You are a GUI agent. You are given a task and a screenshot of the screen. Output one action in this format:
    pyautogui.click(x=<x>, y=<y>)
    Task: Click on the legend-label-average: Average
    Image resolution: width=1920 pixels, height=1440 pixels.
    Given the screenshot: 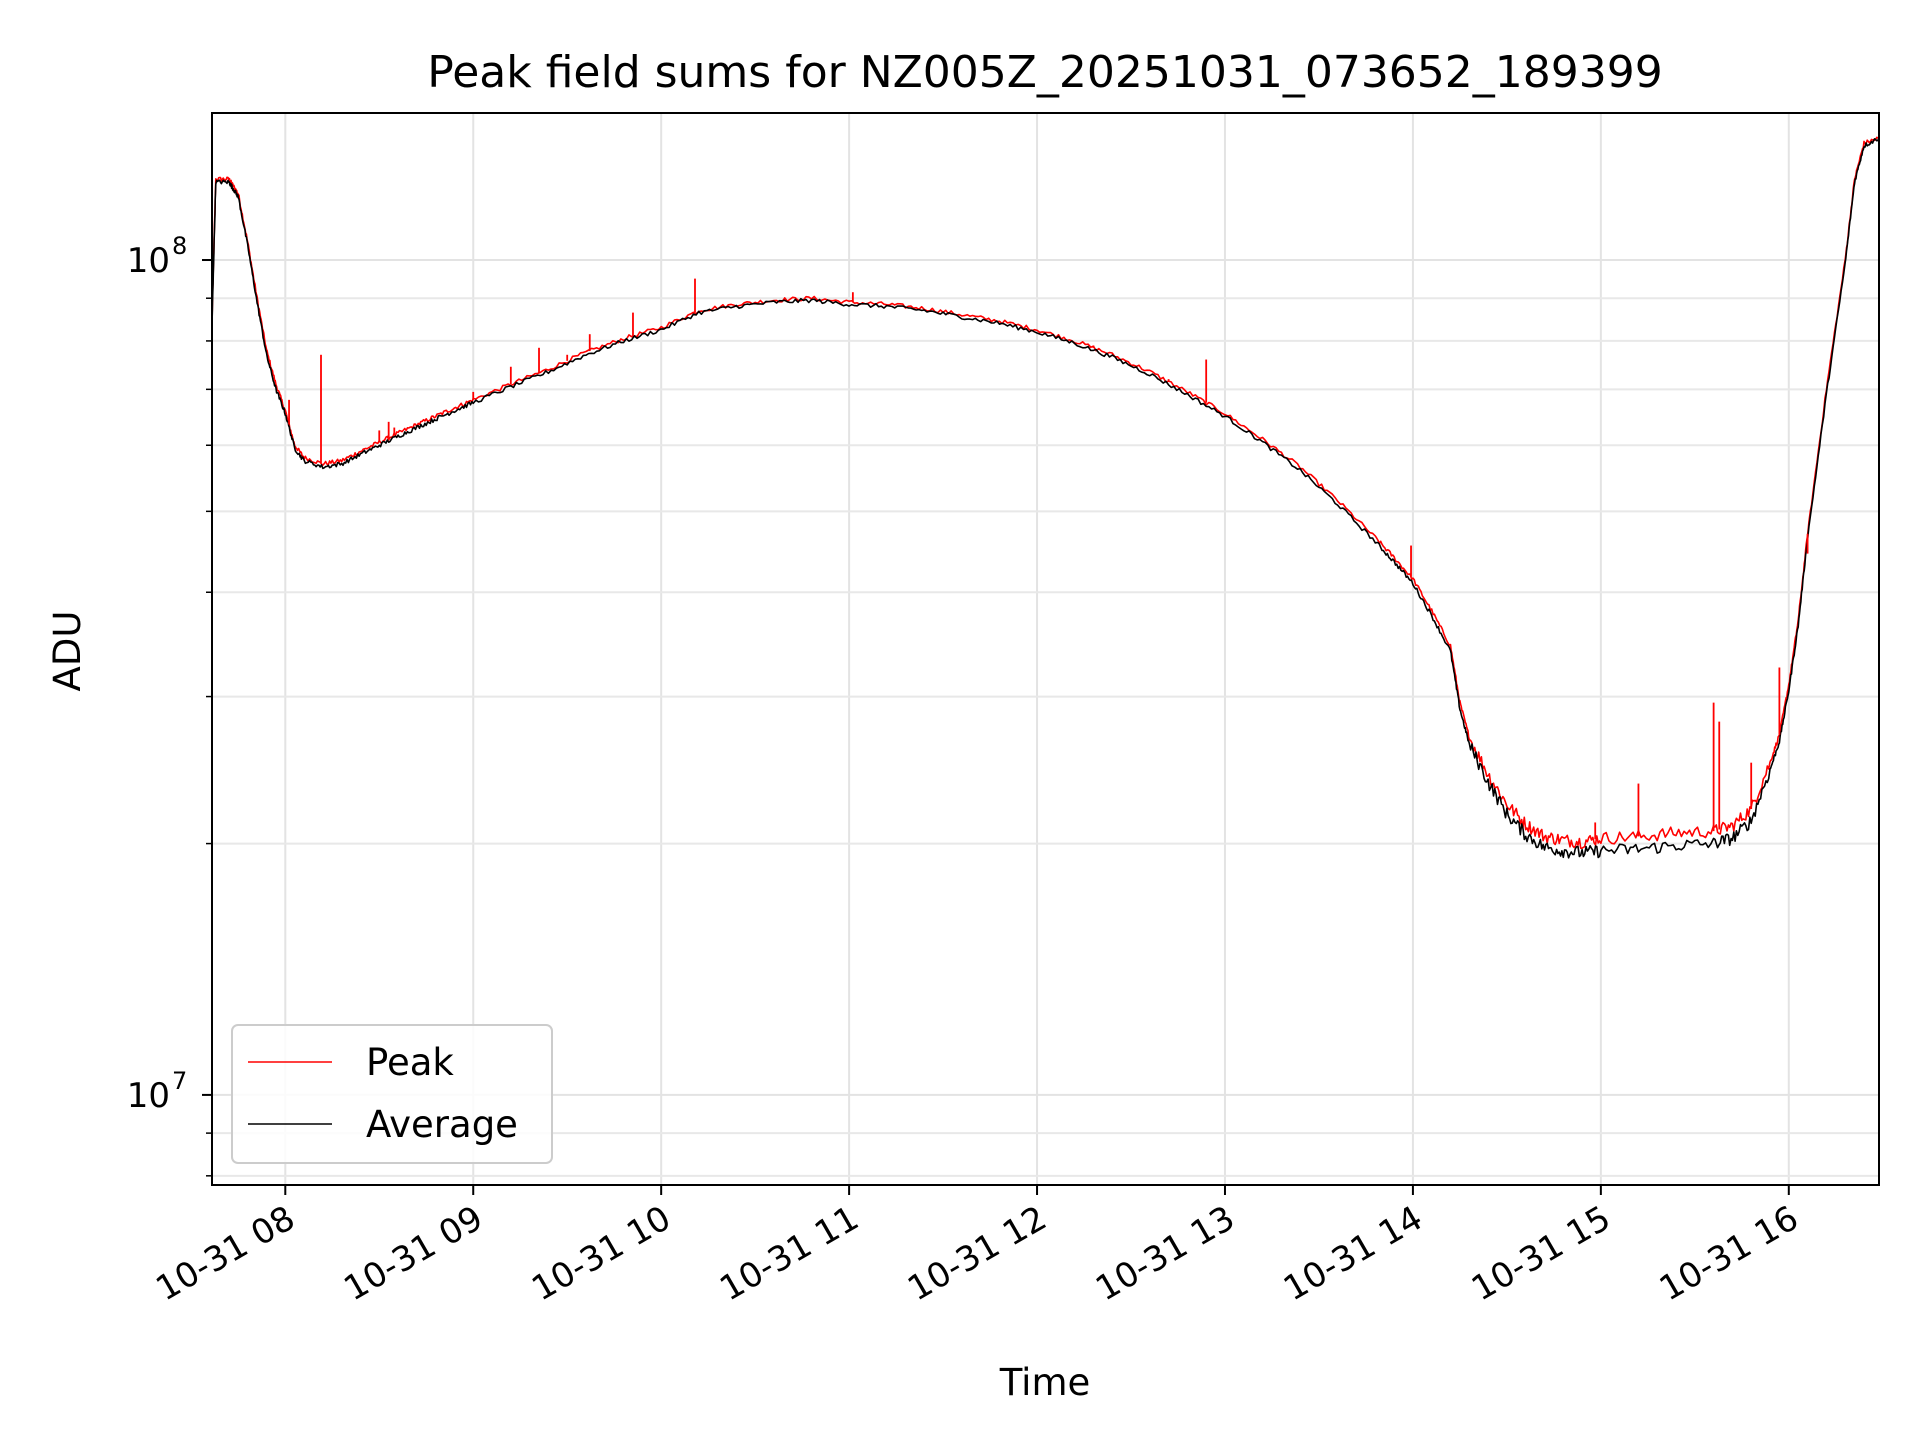 What is the action you would take?
    pyautogui.click(x=442, y=1124)
    